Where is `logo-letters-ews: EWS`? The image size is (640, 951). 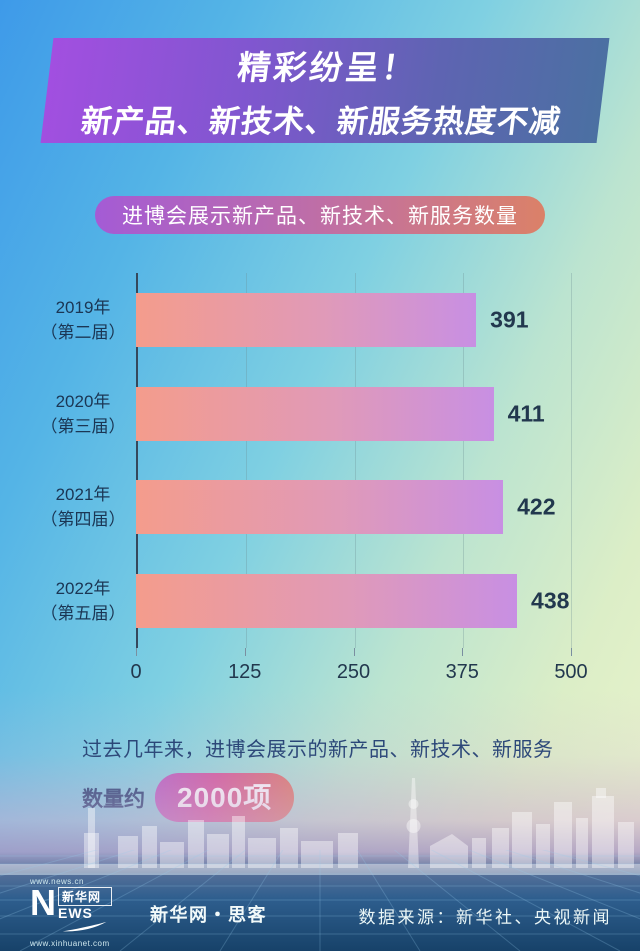 logo-letters-ews: EWS is located at coordinates (75, 913).